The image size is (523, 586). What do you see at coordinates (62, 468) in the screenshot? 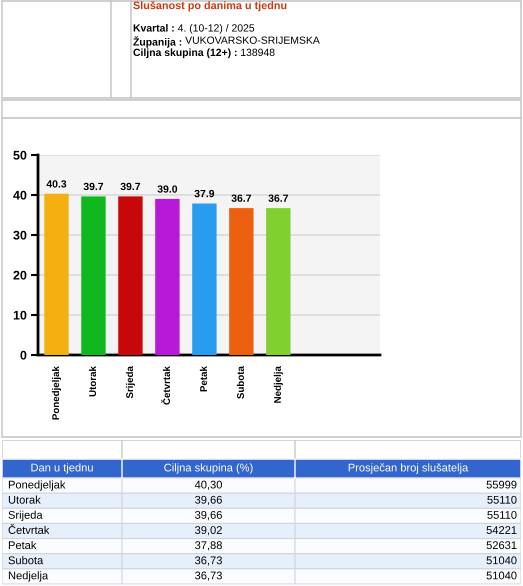
I see `text: Dan u tjednu` at bounding box center [62, 468].